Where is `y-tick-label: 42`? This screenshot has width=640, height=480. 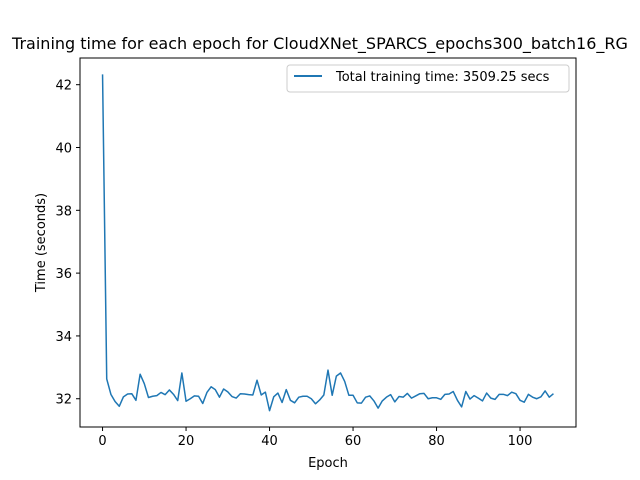 y-tick-label: 42 is located at coordinates (63, 86).